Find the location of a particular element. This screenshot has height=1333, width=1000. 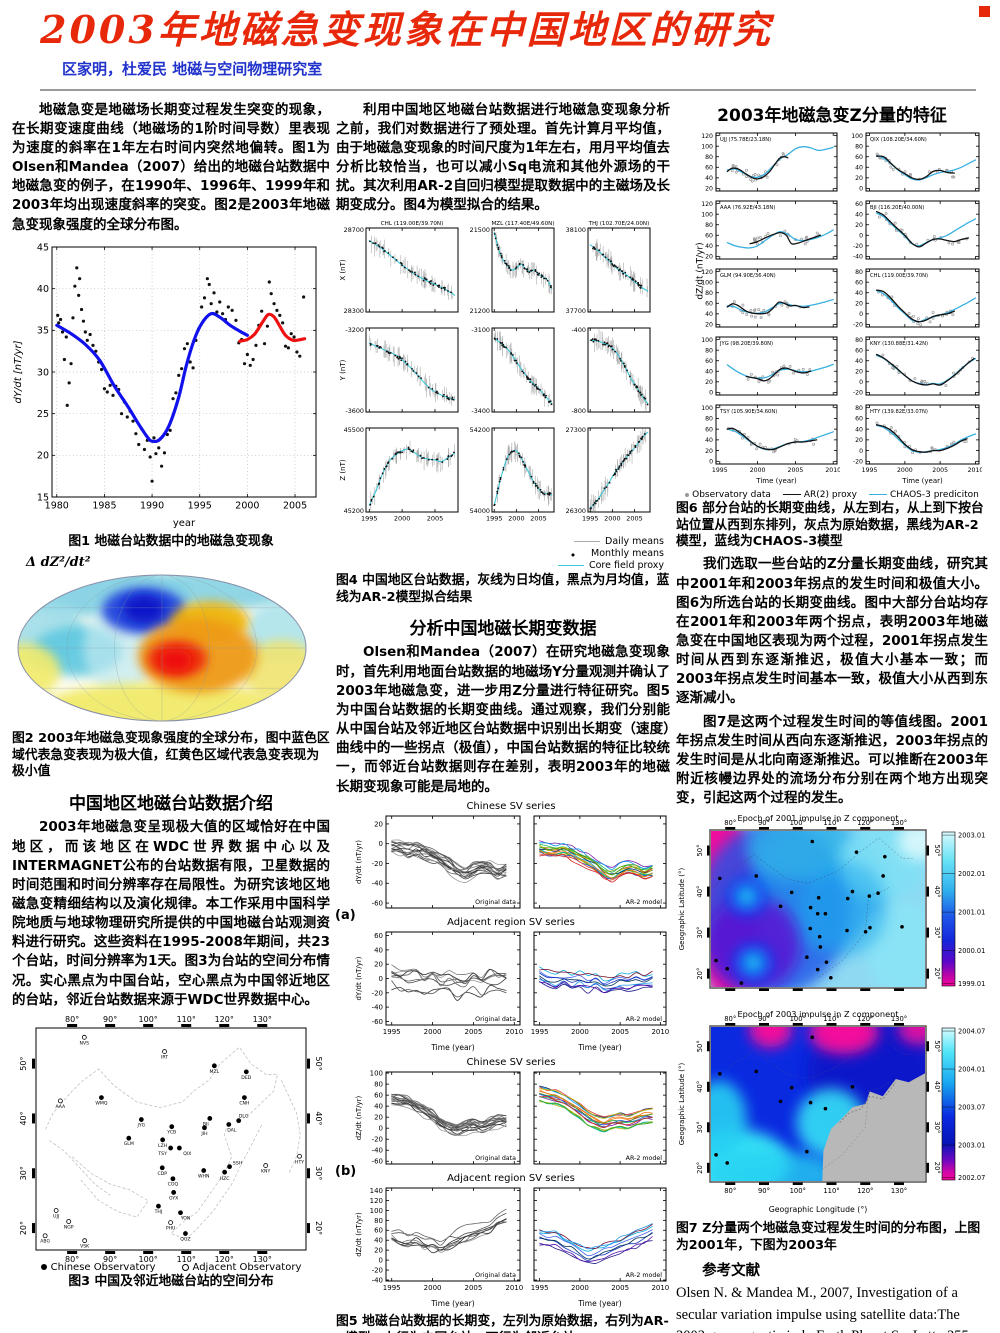

svg-text: X (nT) is located at coordinates (343, 269).